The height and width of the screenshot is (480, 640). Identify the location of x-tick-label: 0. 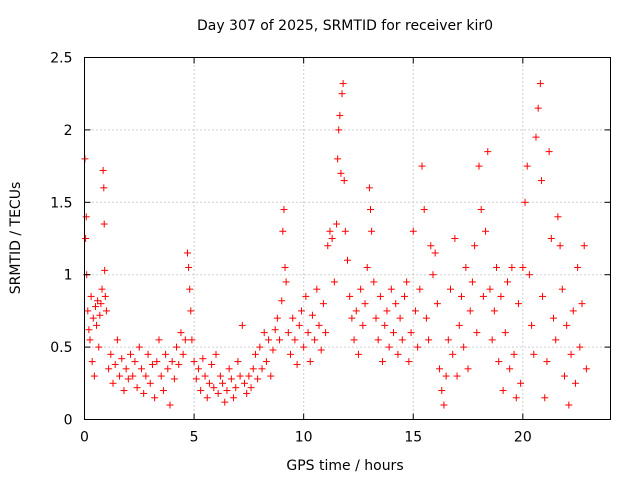
(84, 438).